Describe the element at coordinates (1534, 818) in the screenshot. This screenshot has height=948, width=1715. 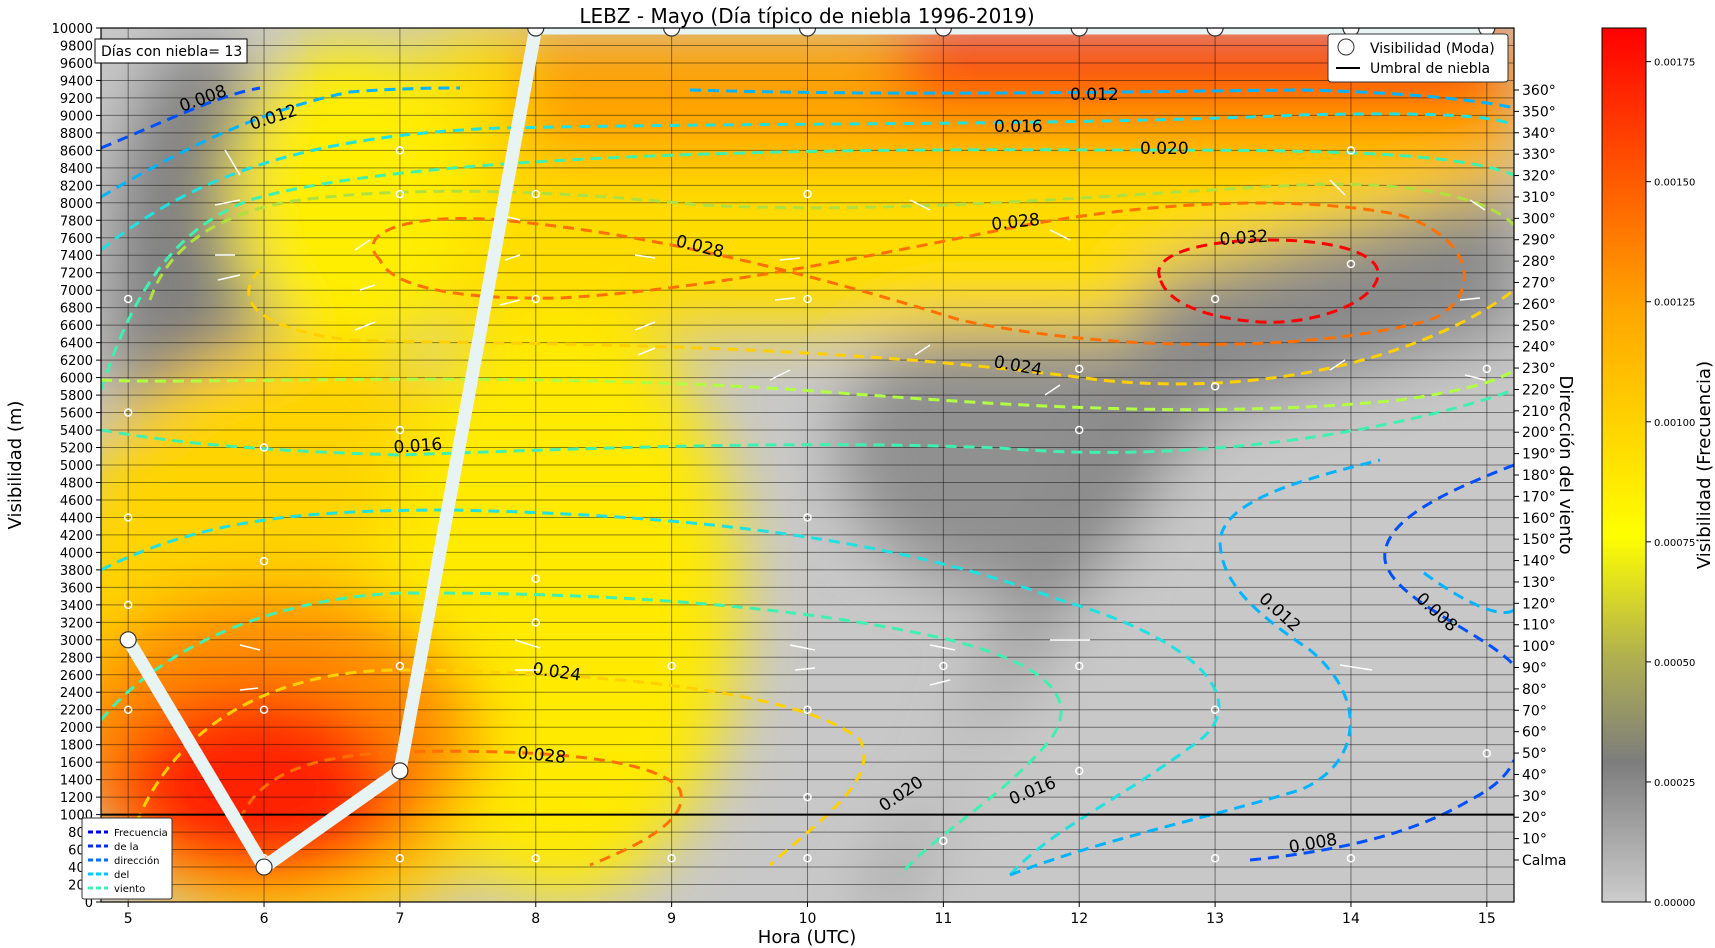
I see `y2-tick-label: 20°` at that location.